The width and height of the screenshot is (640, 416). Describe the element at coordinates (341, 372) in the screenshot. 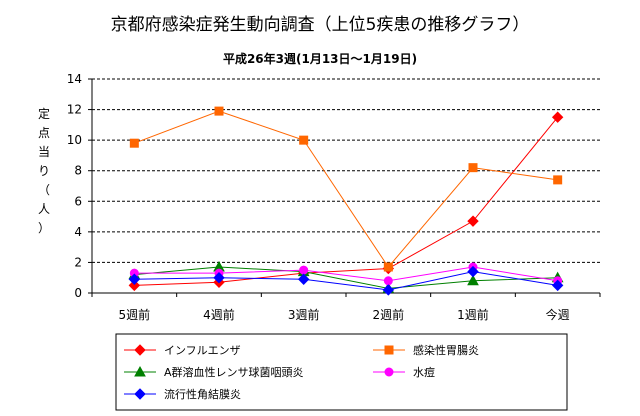

I see `legend-box` at that location.